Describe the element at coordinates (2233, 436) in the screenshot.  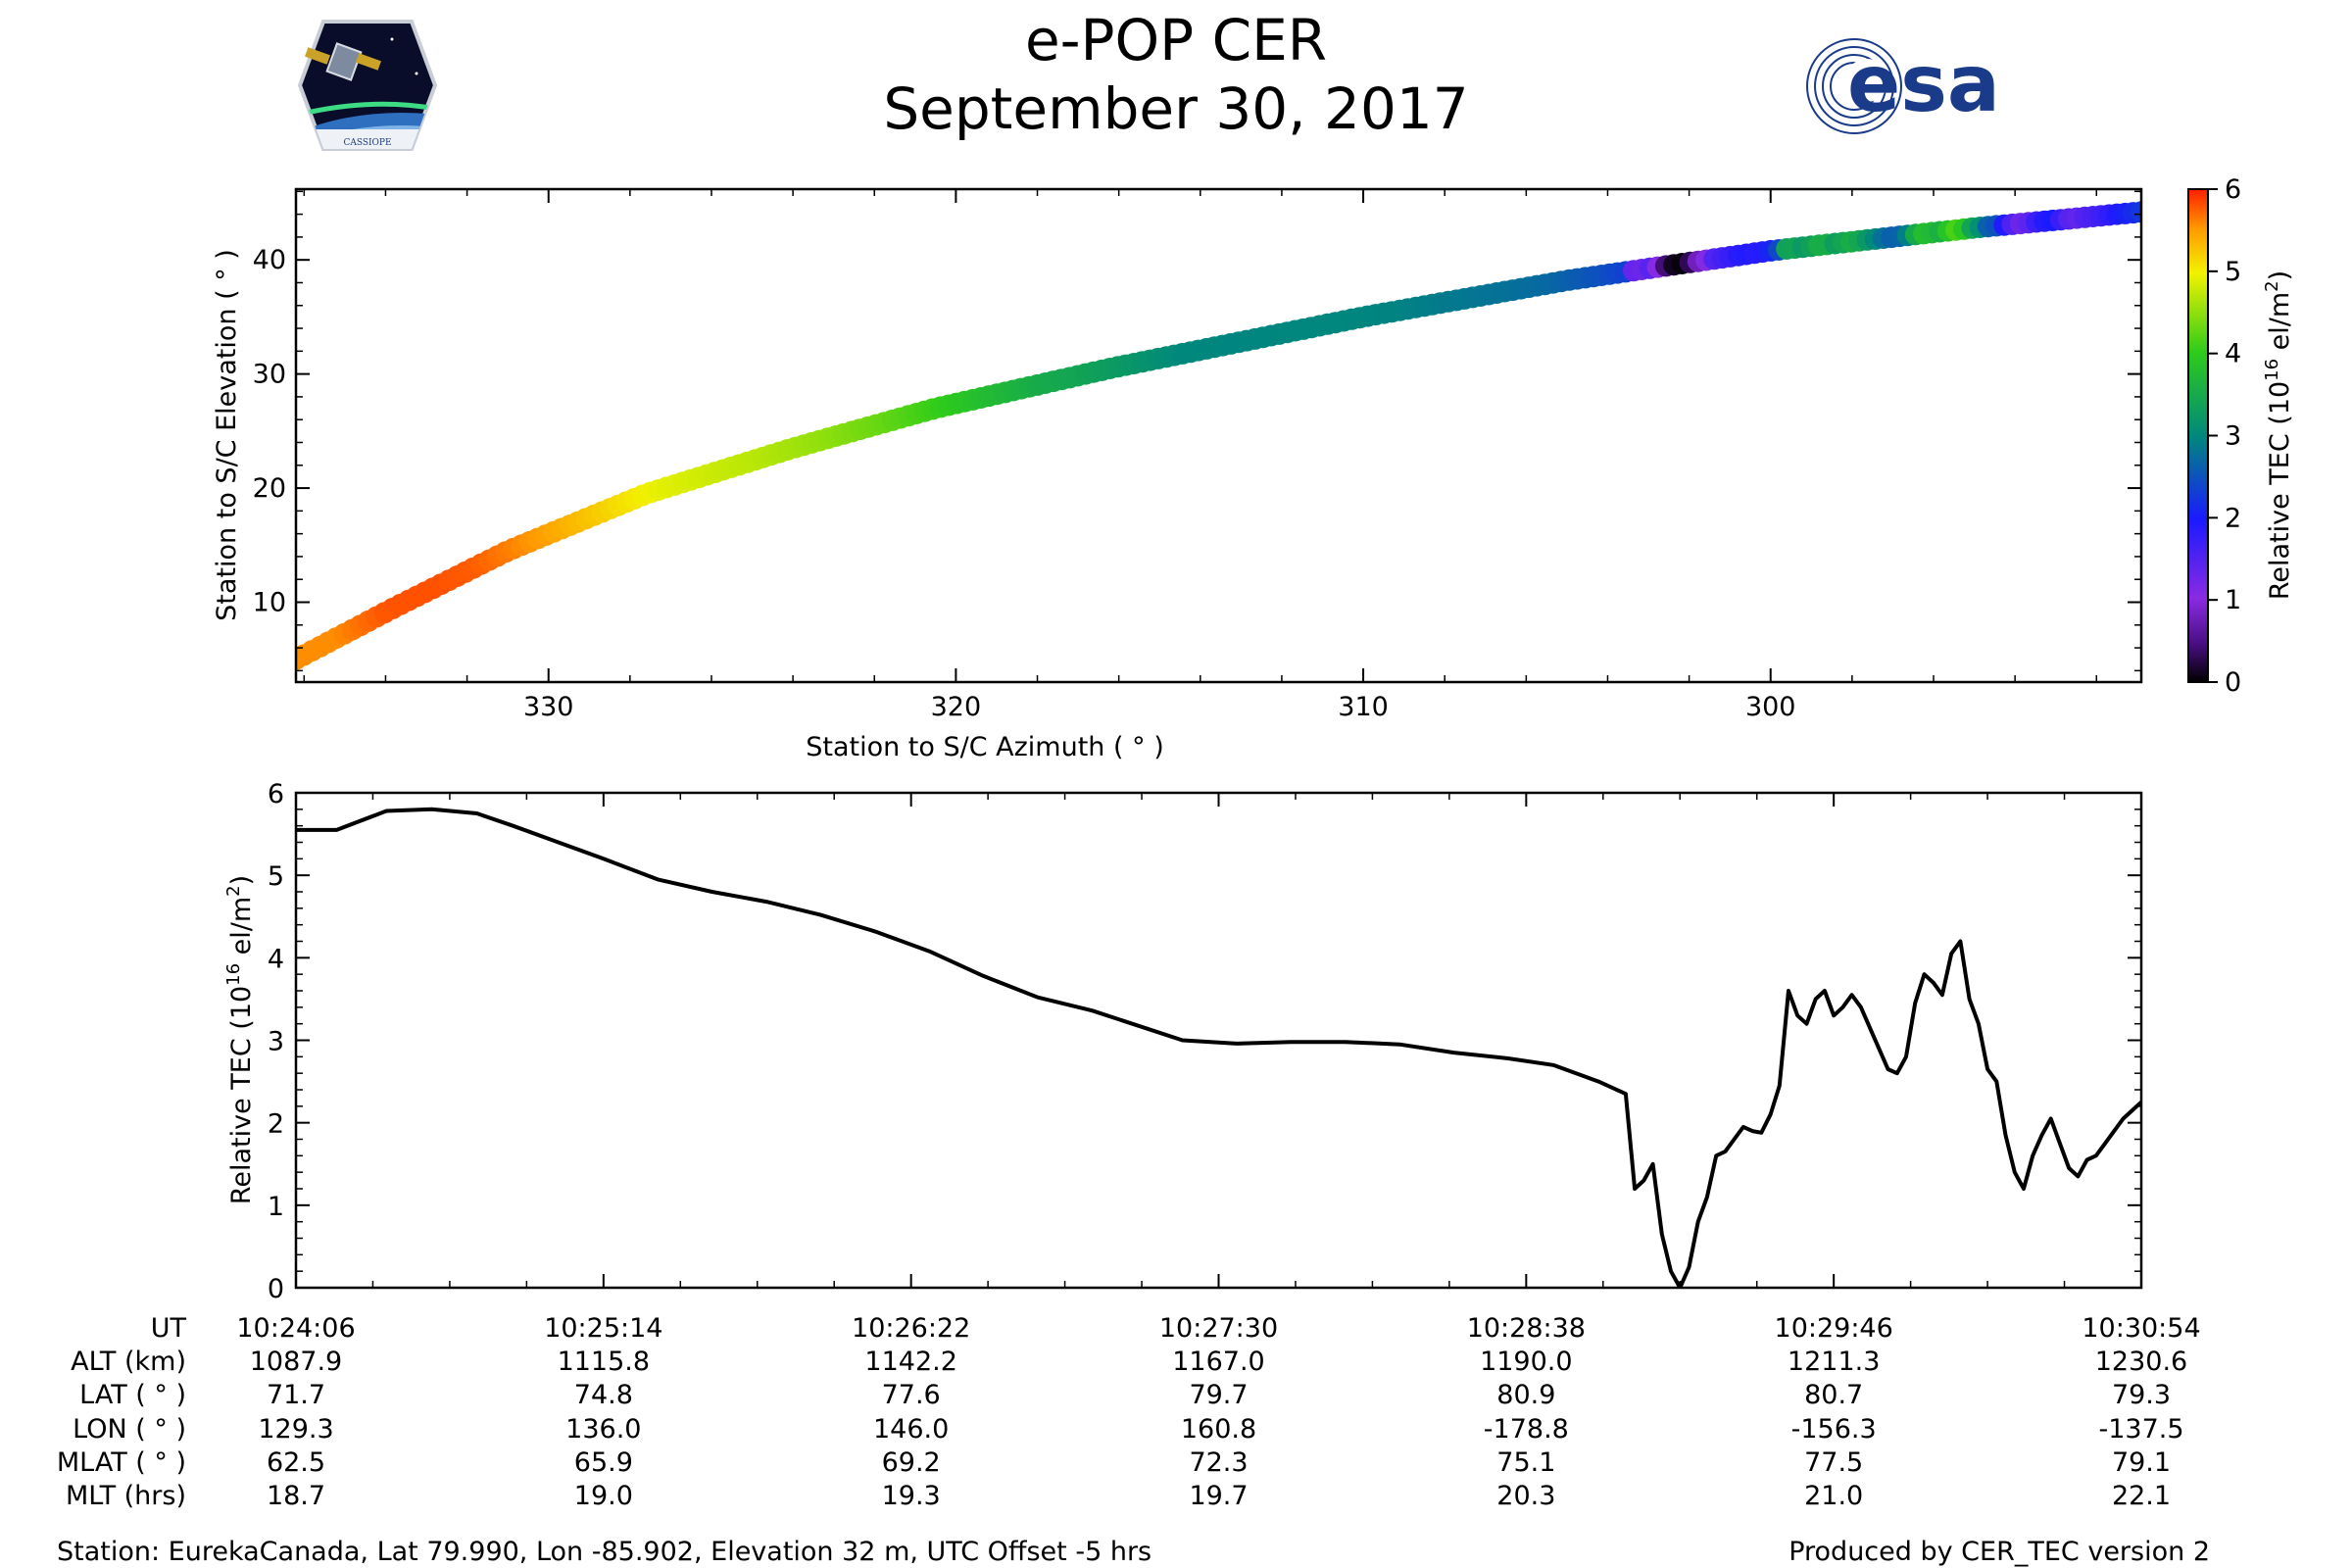
I see `colorbar-tick-label: 3` at that location.